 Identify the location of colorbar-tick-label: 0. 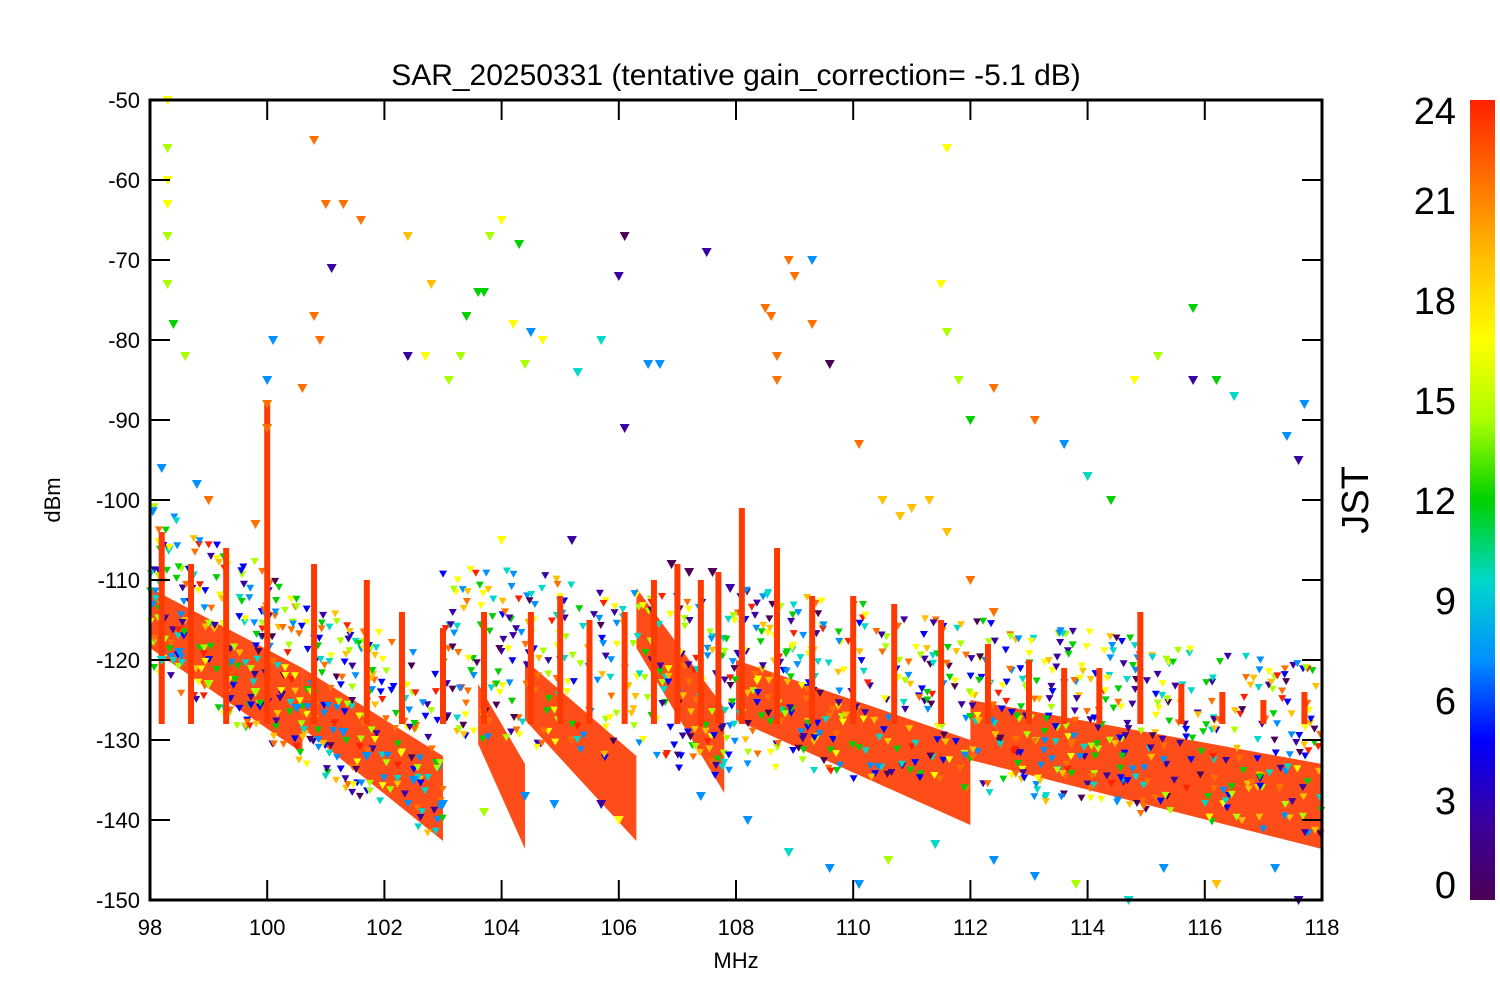
(1445, 886).